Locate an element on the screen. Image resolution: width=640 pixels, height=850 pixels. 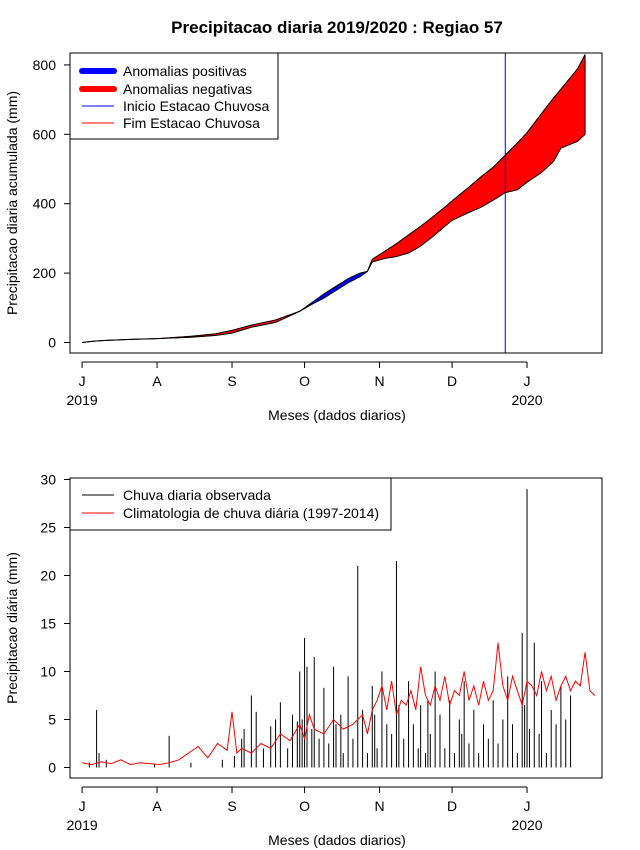
legend-label-anomalias-negativas: Anomalias negativas is located at coordinates (187, 89).